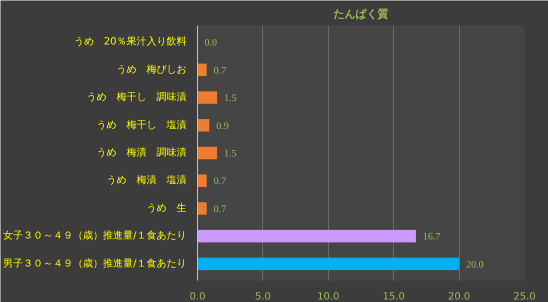  I want to click on x-tick-label: 0.0, so click(198, 297).